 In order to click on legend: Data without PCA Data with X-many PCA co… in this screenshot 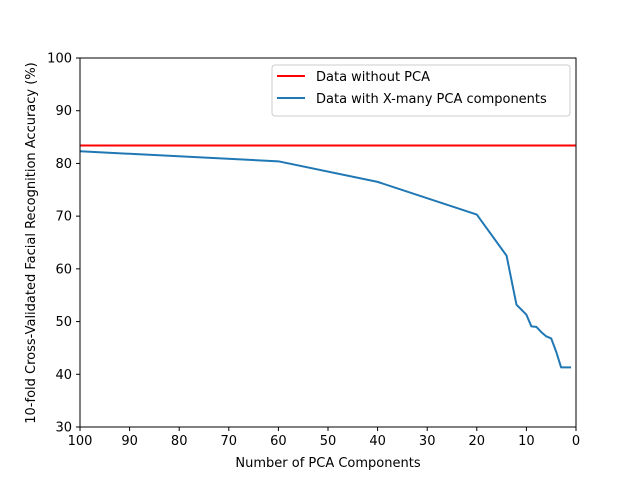, I will do `click(421, 90)`.